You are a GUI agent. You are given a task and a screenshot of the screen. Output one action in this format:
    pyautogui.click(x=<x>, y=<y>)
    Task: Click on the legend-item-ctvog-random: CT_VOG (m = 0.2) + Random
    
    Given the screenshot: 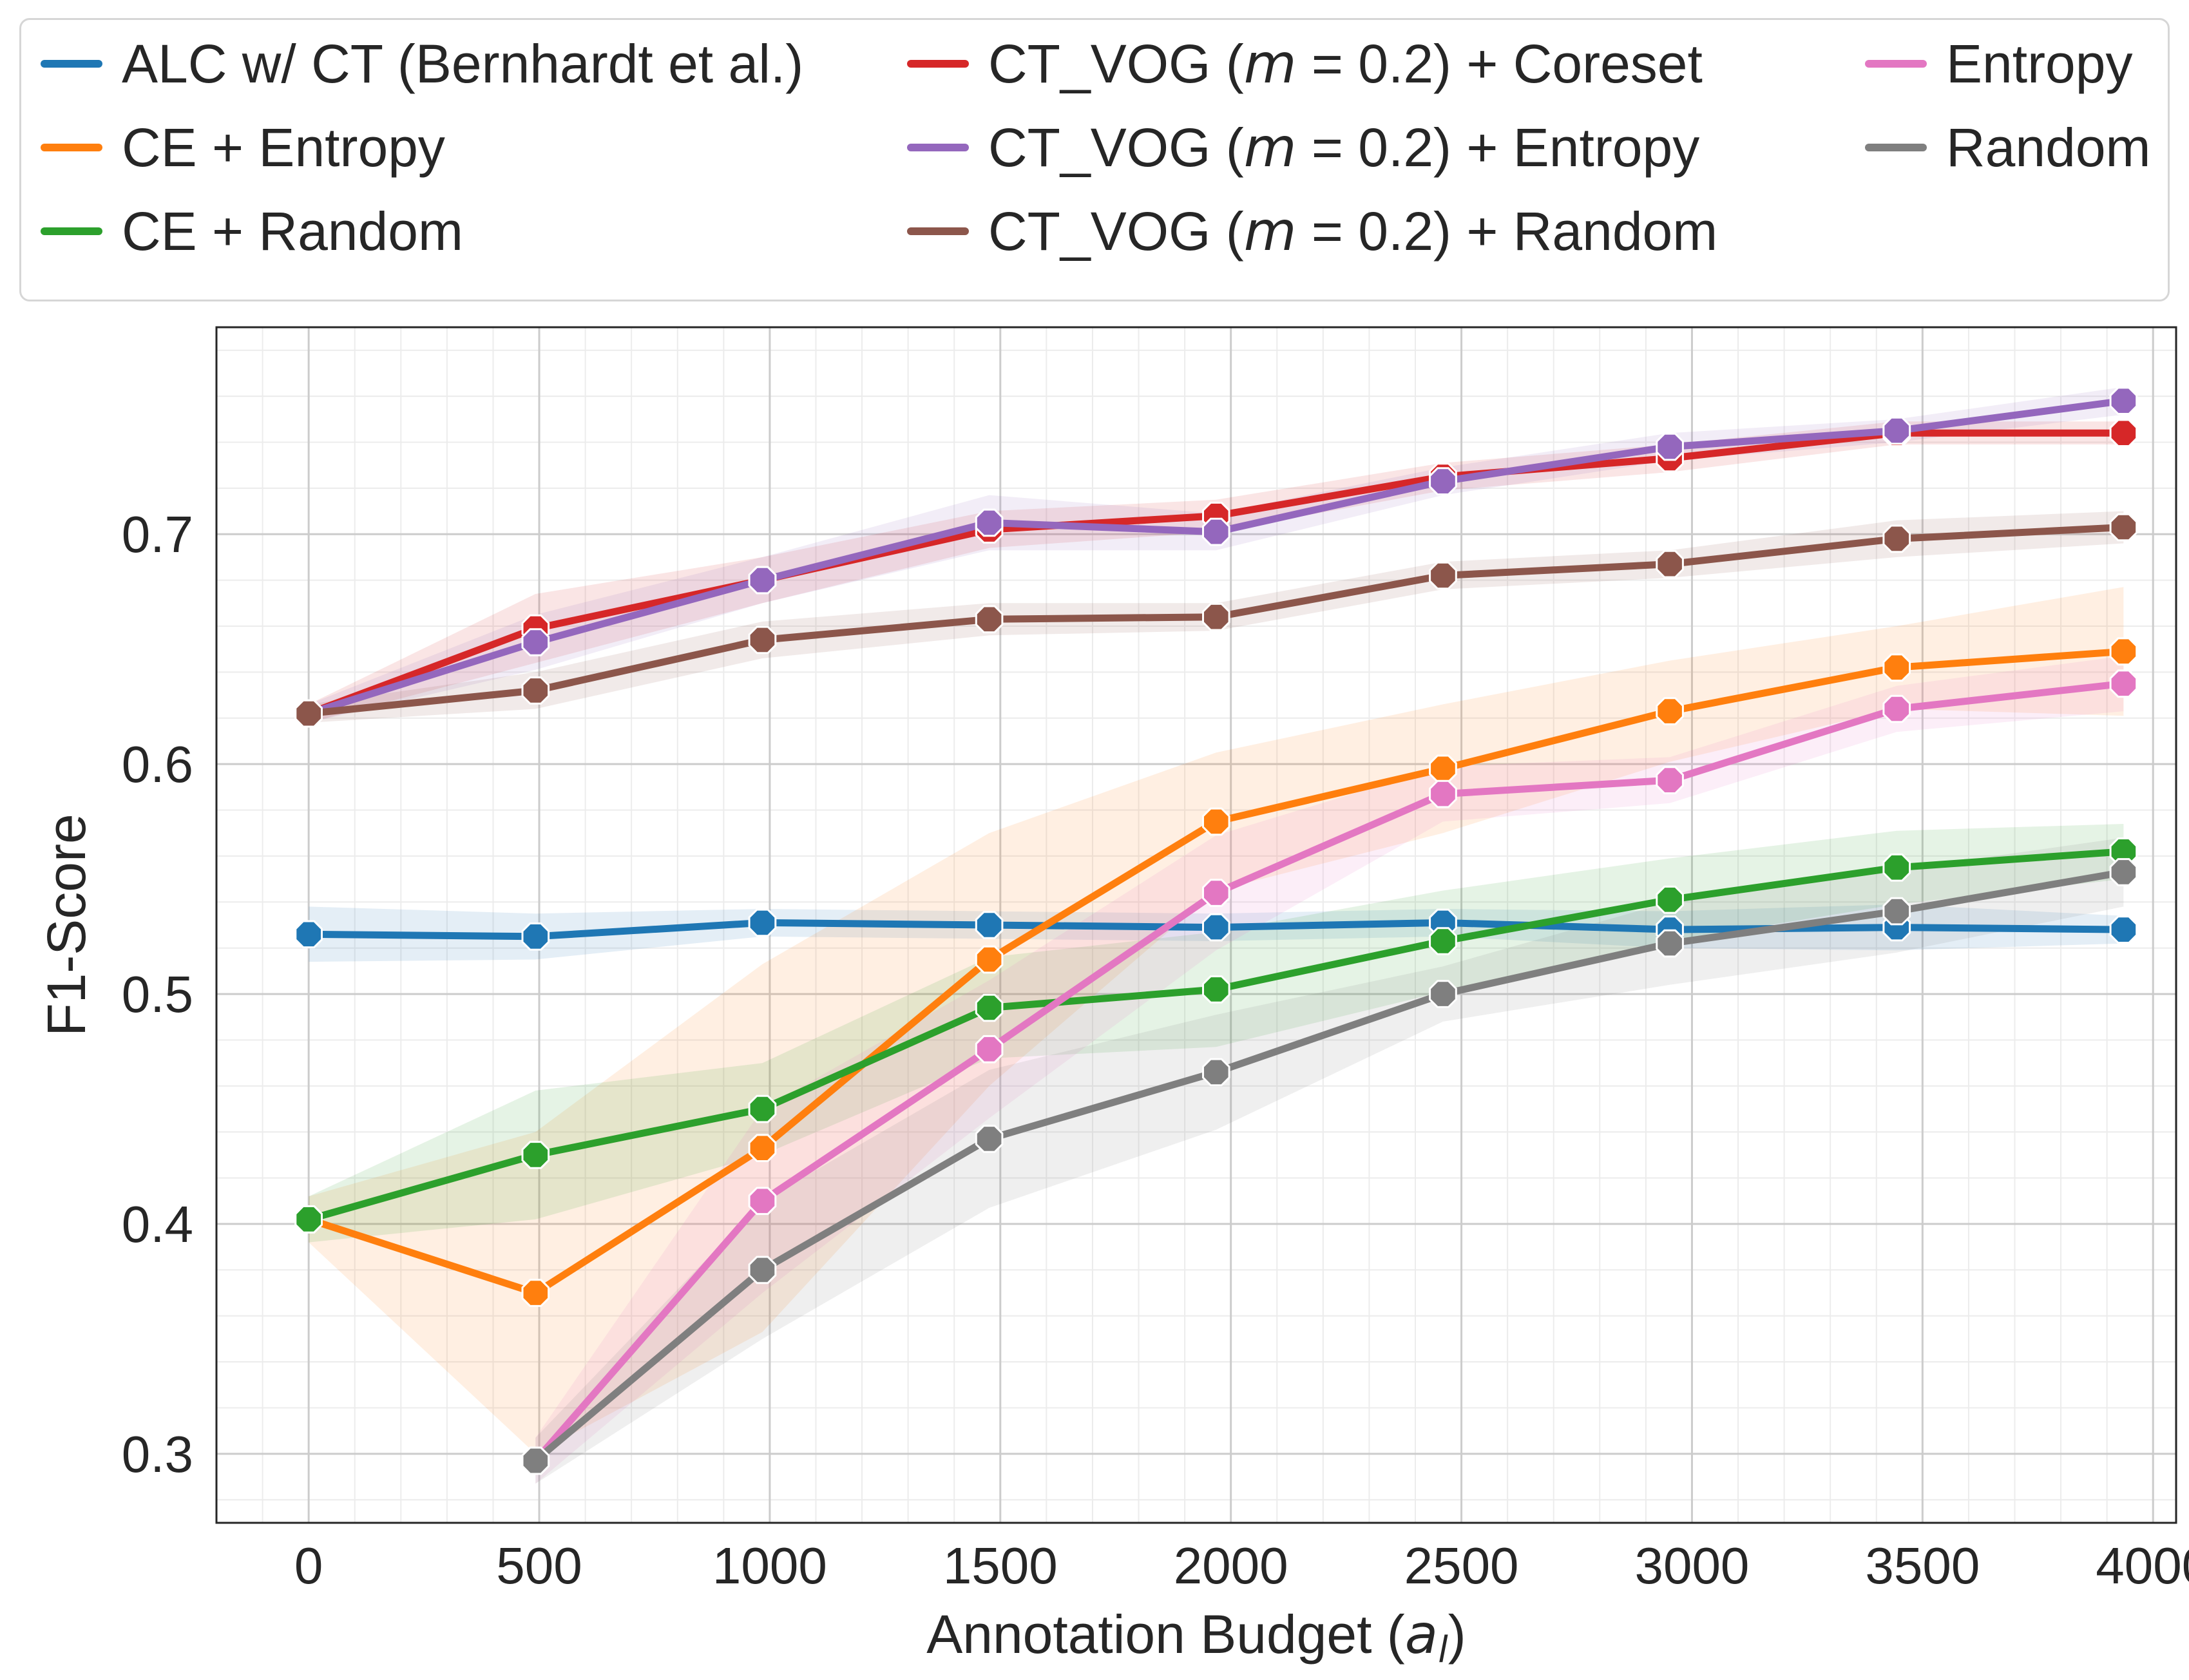 What is the action you would take?
    pyautogui.click(x=1312, y=231)
    